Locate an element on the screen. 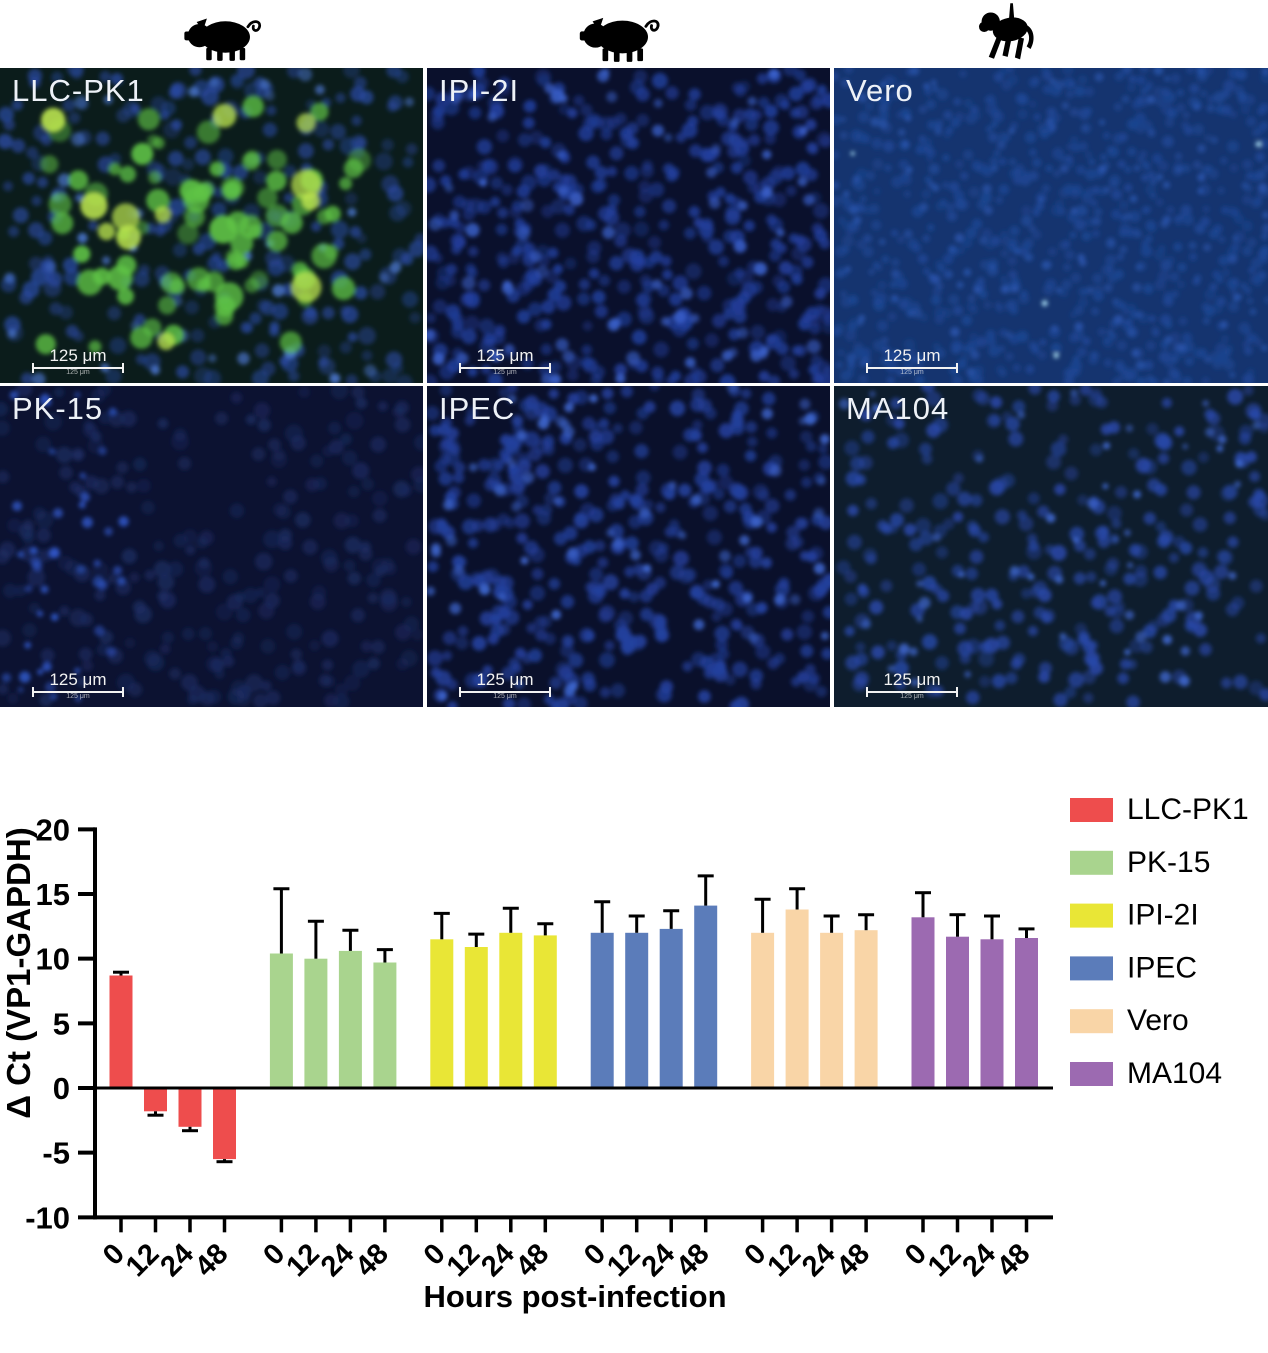 The height and width of the screenshot is (1353, 1268). micrograph-panel-llc-pk1: LLC-PK1 125 μm 125 μm is located at coordinates (211, 225).